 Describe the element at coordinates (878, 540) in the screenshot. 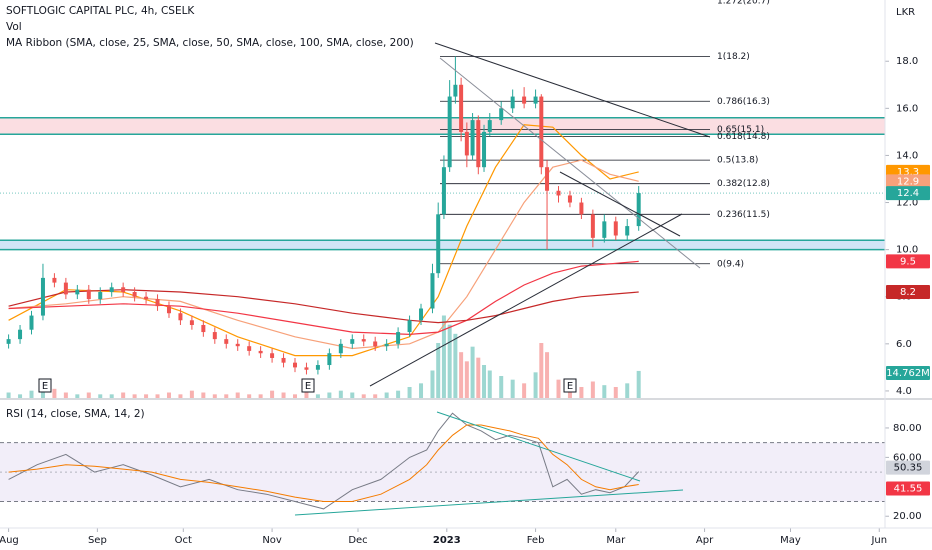

I see `x-tick-label: Jun` at that location.